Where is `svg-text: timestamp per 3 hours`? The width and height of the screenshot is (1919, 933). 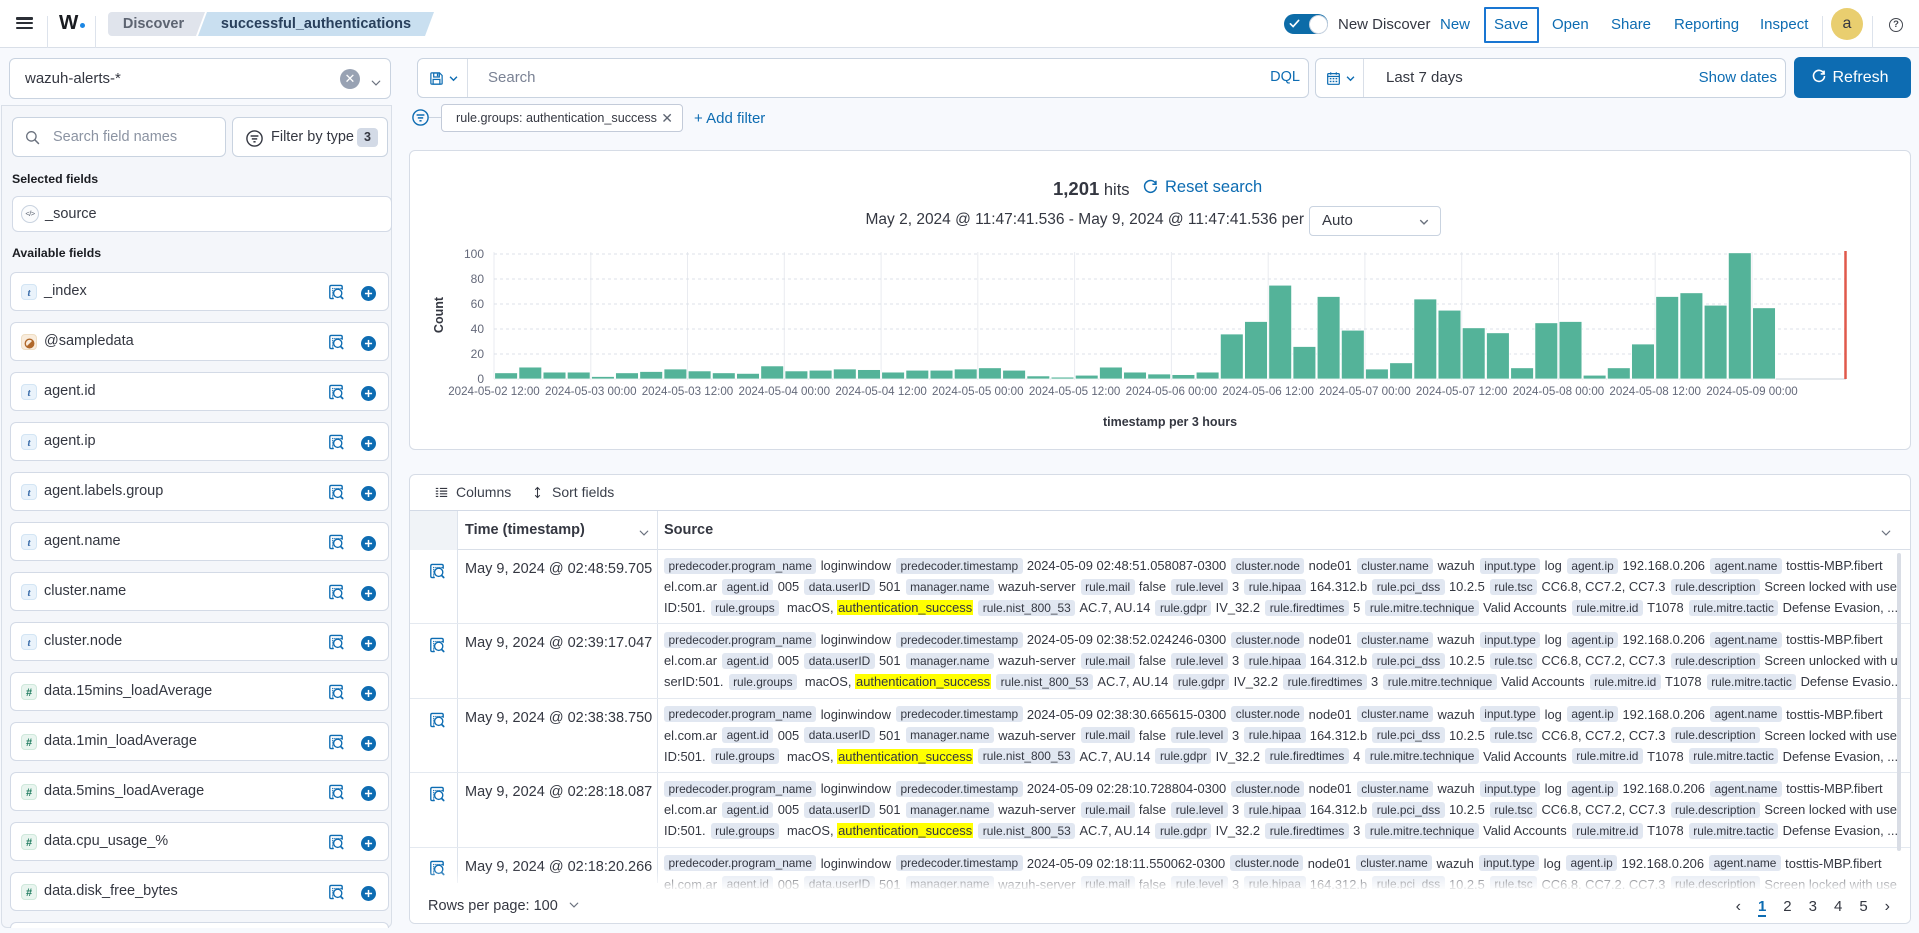
svg-text: timestamp per 3 hours is located at coordinates (1170, 422).